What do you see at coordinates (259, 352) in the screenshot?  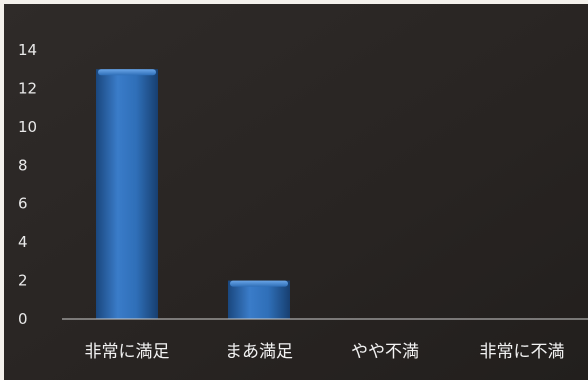 I see `x-category-label: まあ満足` at bounding box center [259, 352].